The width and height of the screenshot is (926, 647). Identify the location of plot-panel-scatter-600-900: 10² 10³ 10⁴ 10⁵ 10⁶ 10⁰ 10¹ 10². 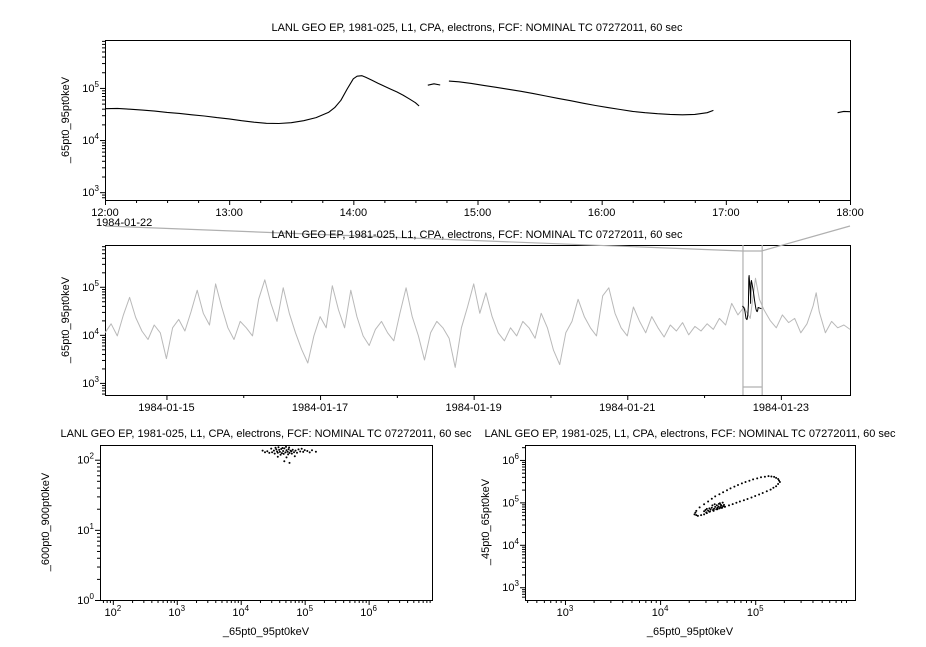
(255, 532).